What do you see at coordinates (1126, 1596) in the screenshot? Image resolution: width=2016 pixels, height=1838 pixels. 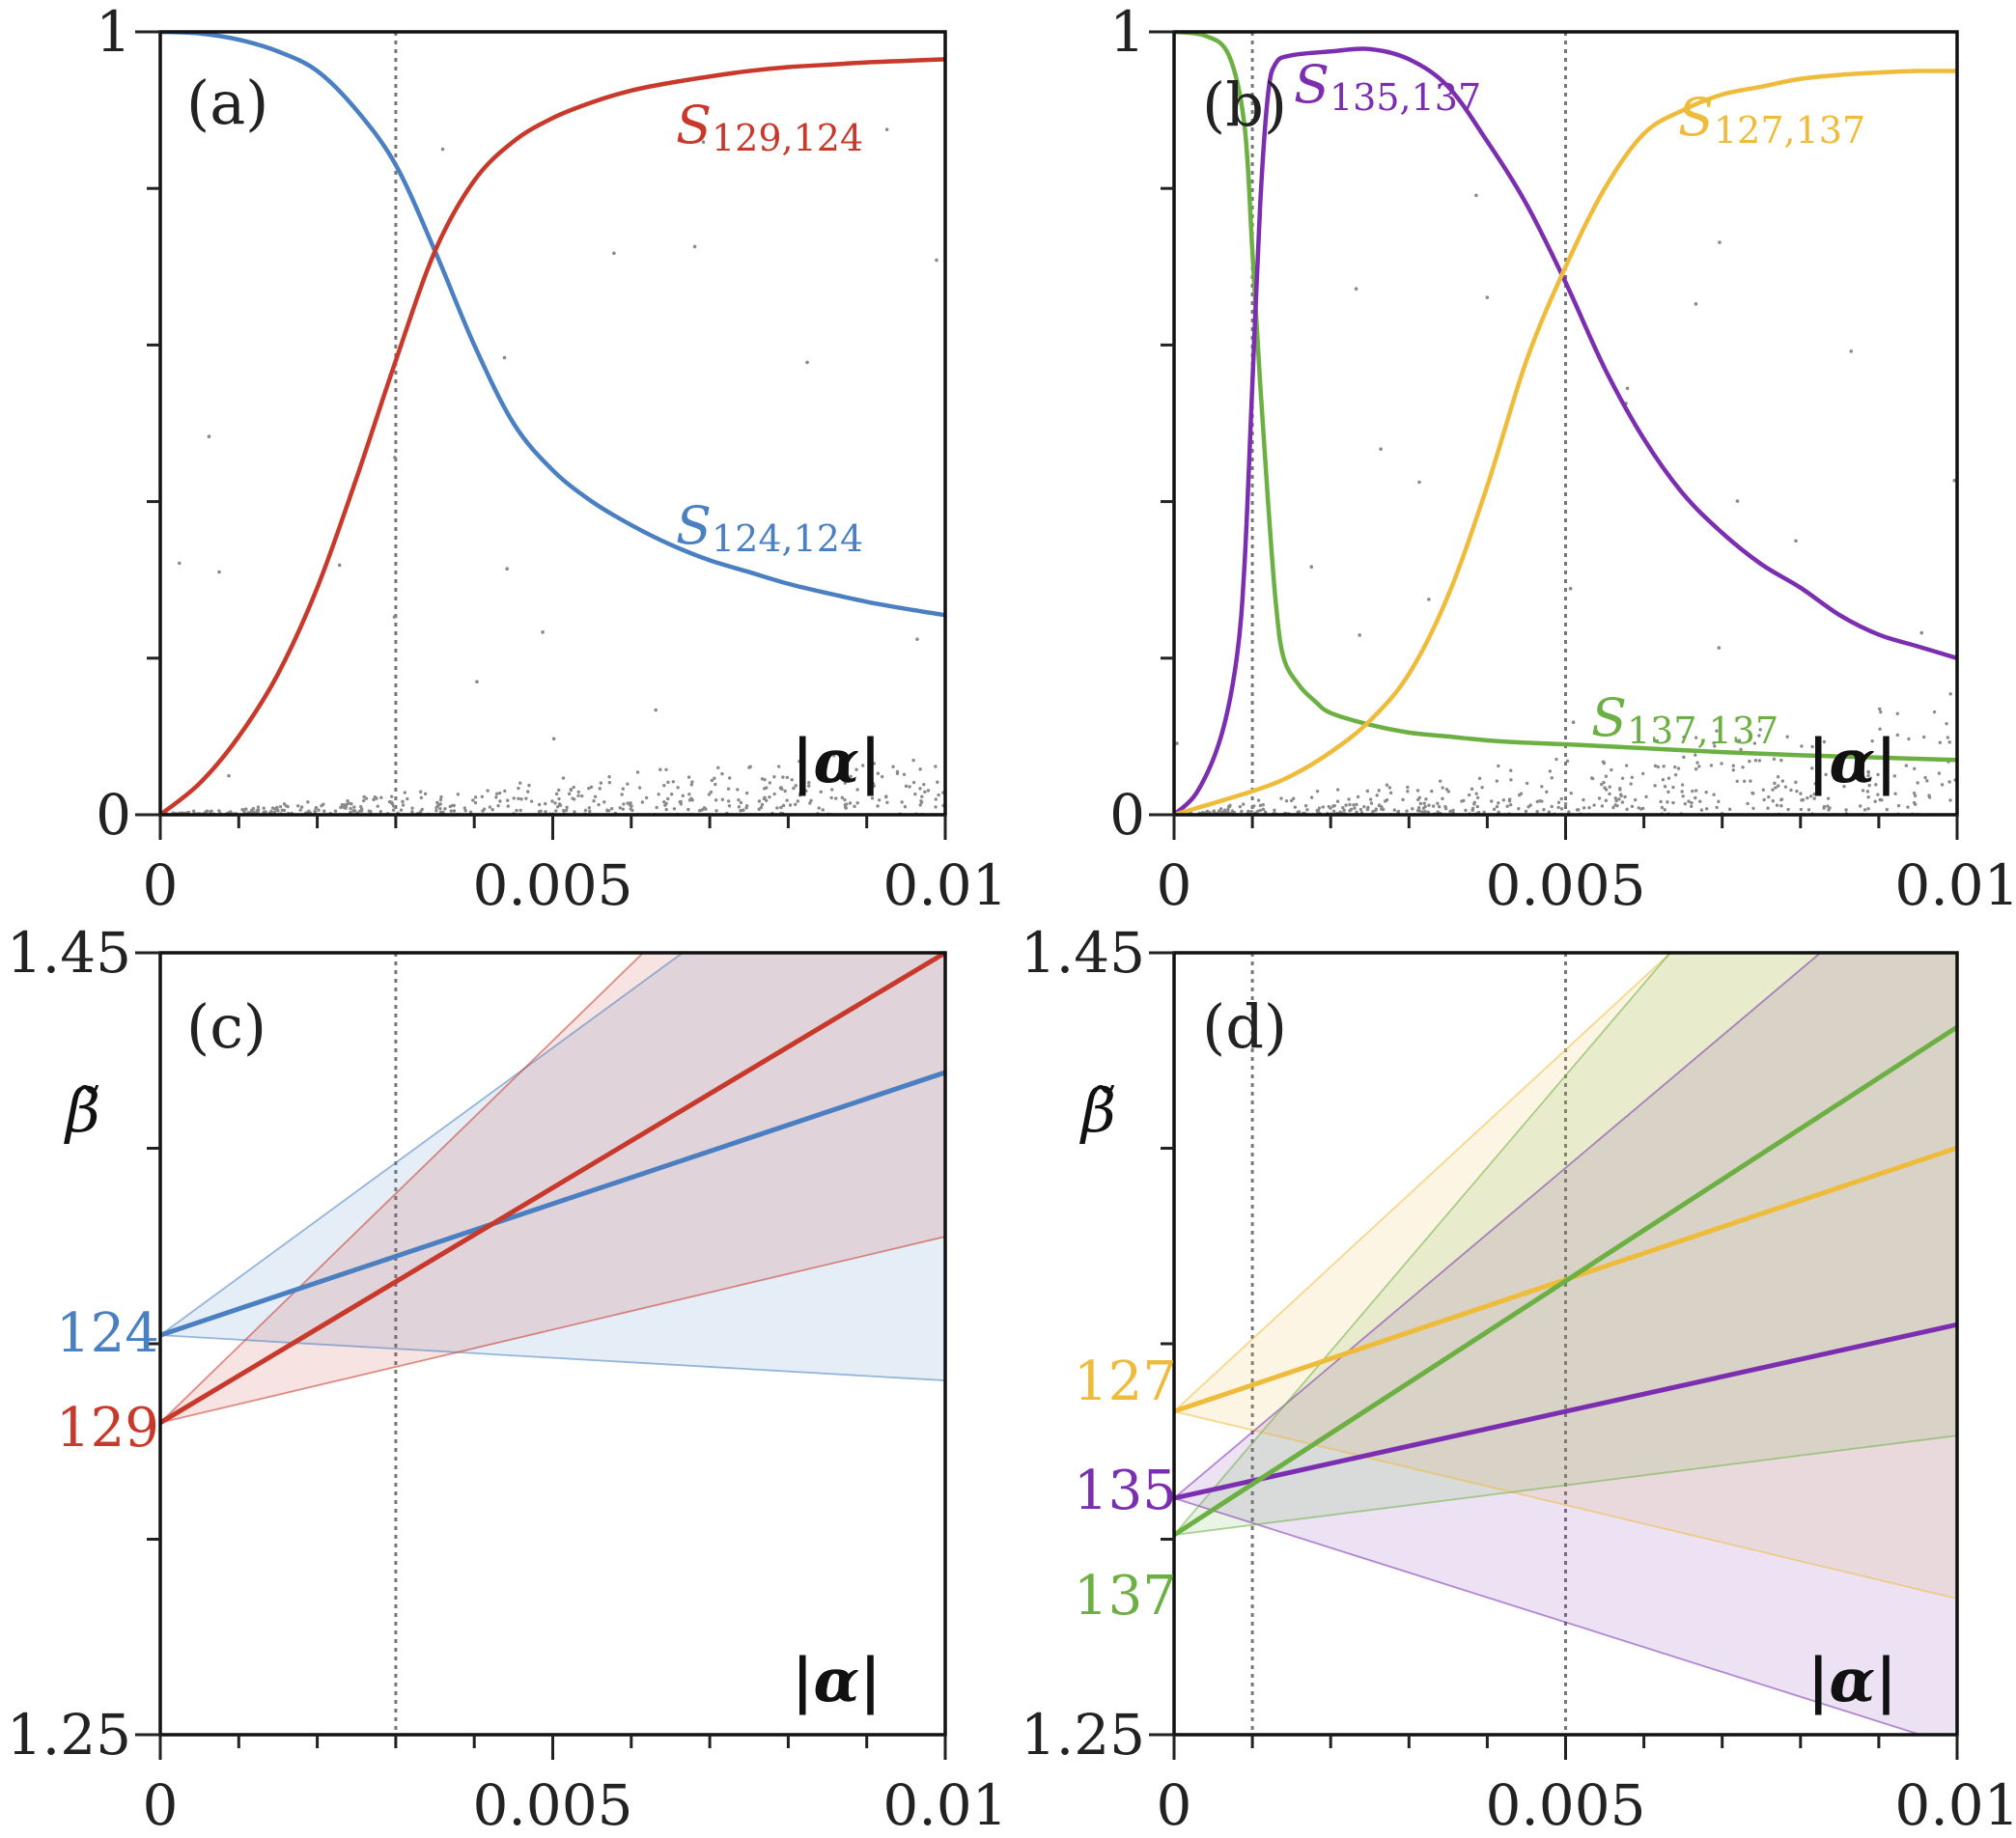 I see `level-label-137: 137` at bounding box center [1126, 1596].